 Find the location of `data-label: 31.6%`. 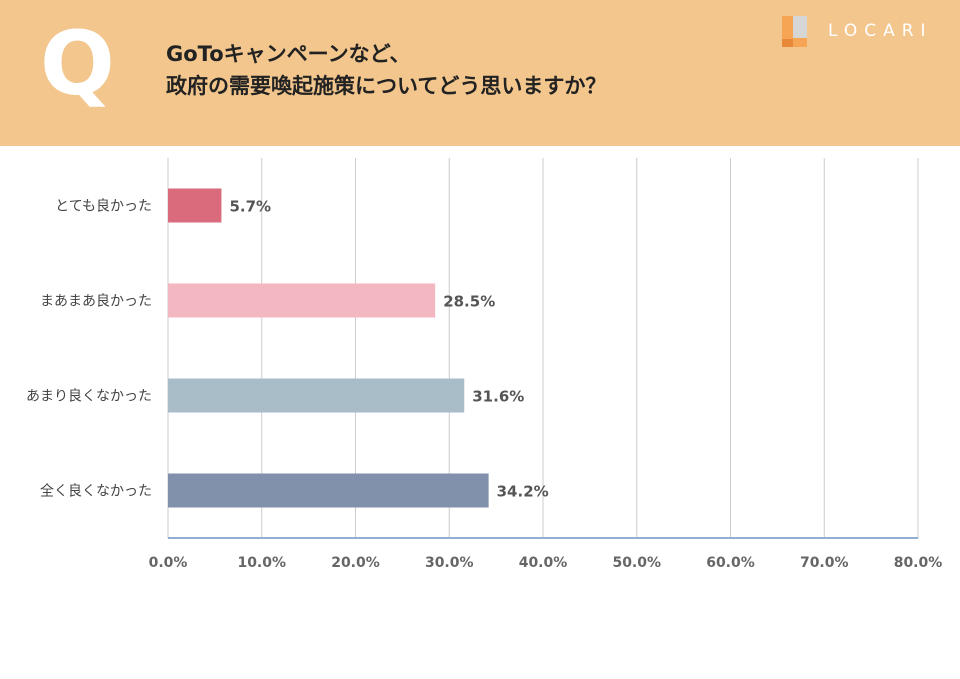

data-label: 31.6% is located at coordinates (498, 397).